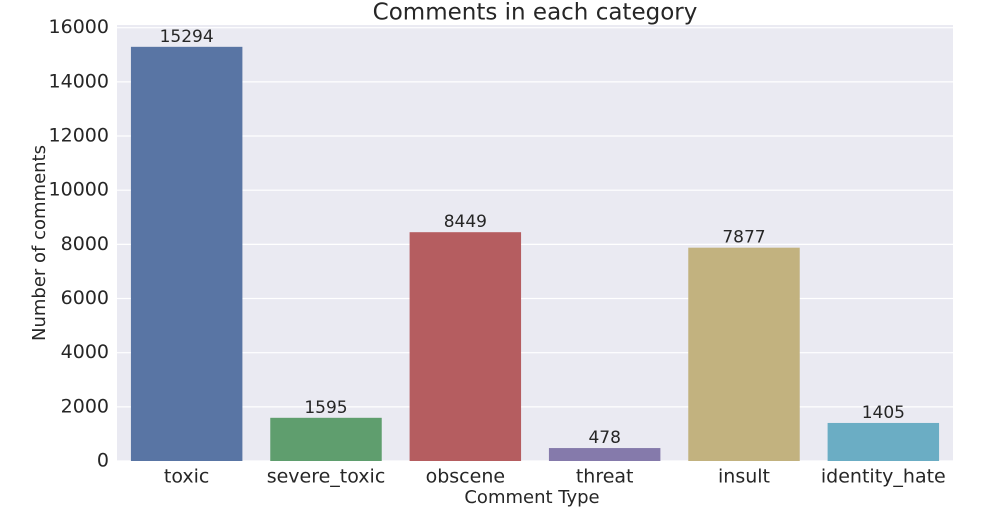 The height and width of the screenshot is (515, 987). I want to click on y-axis-label: Number of comments, so click(39, 243).